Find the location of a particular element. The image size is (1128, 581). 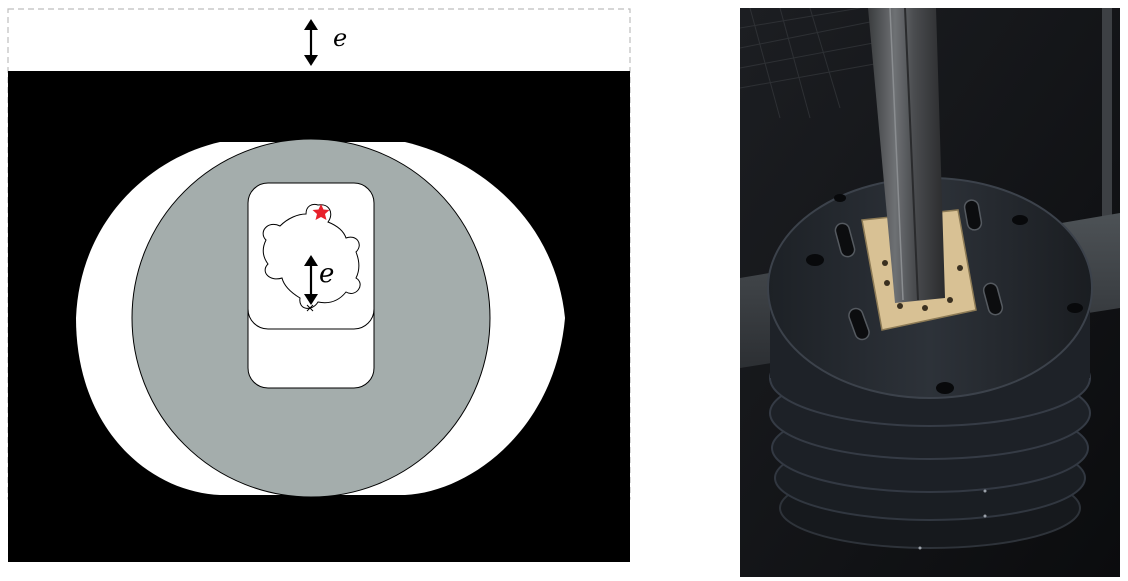

vertical-rod is located at coordinates (906, 155).